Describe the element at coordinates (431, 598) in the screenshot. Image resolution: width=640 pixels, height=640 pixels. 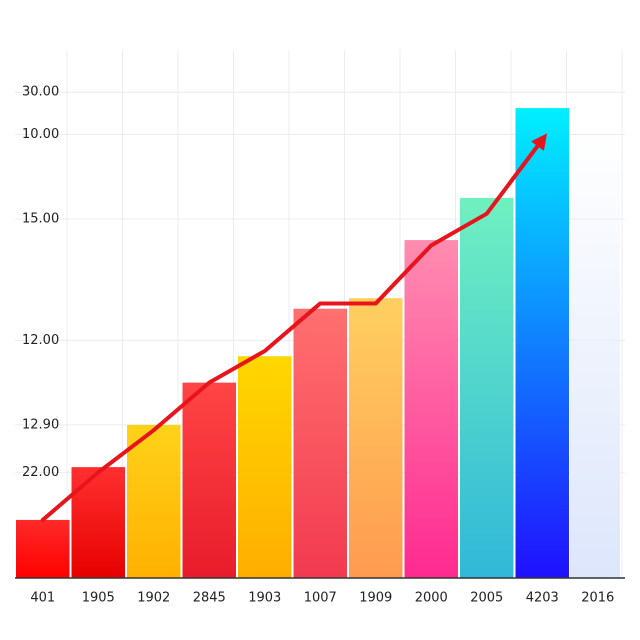
I see `x-tick-label: 2000` at that location.